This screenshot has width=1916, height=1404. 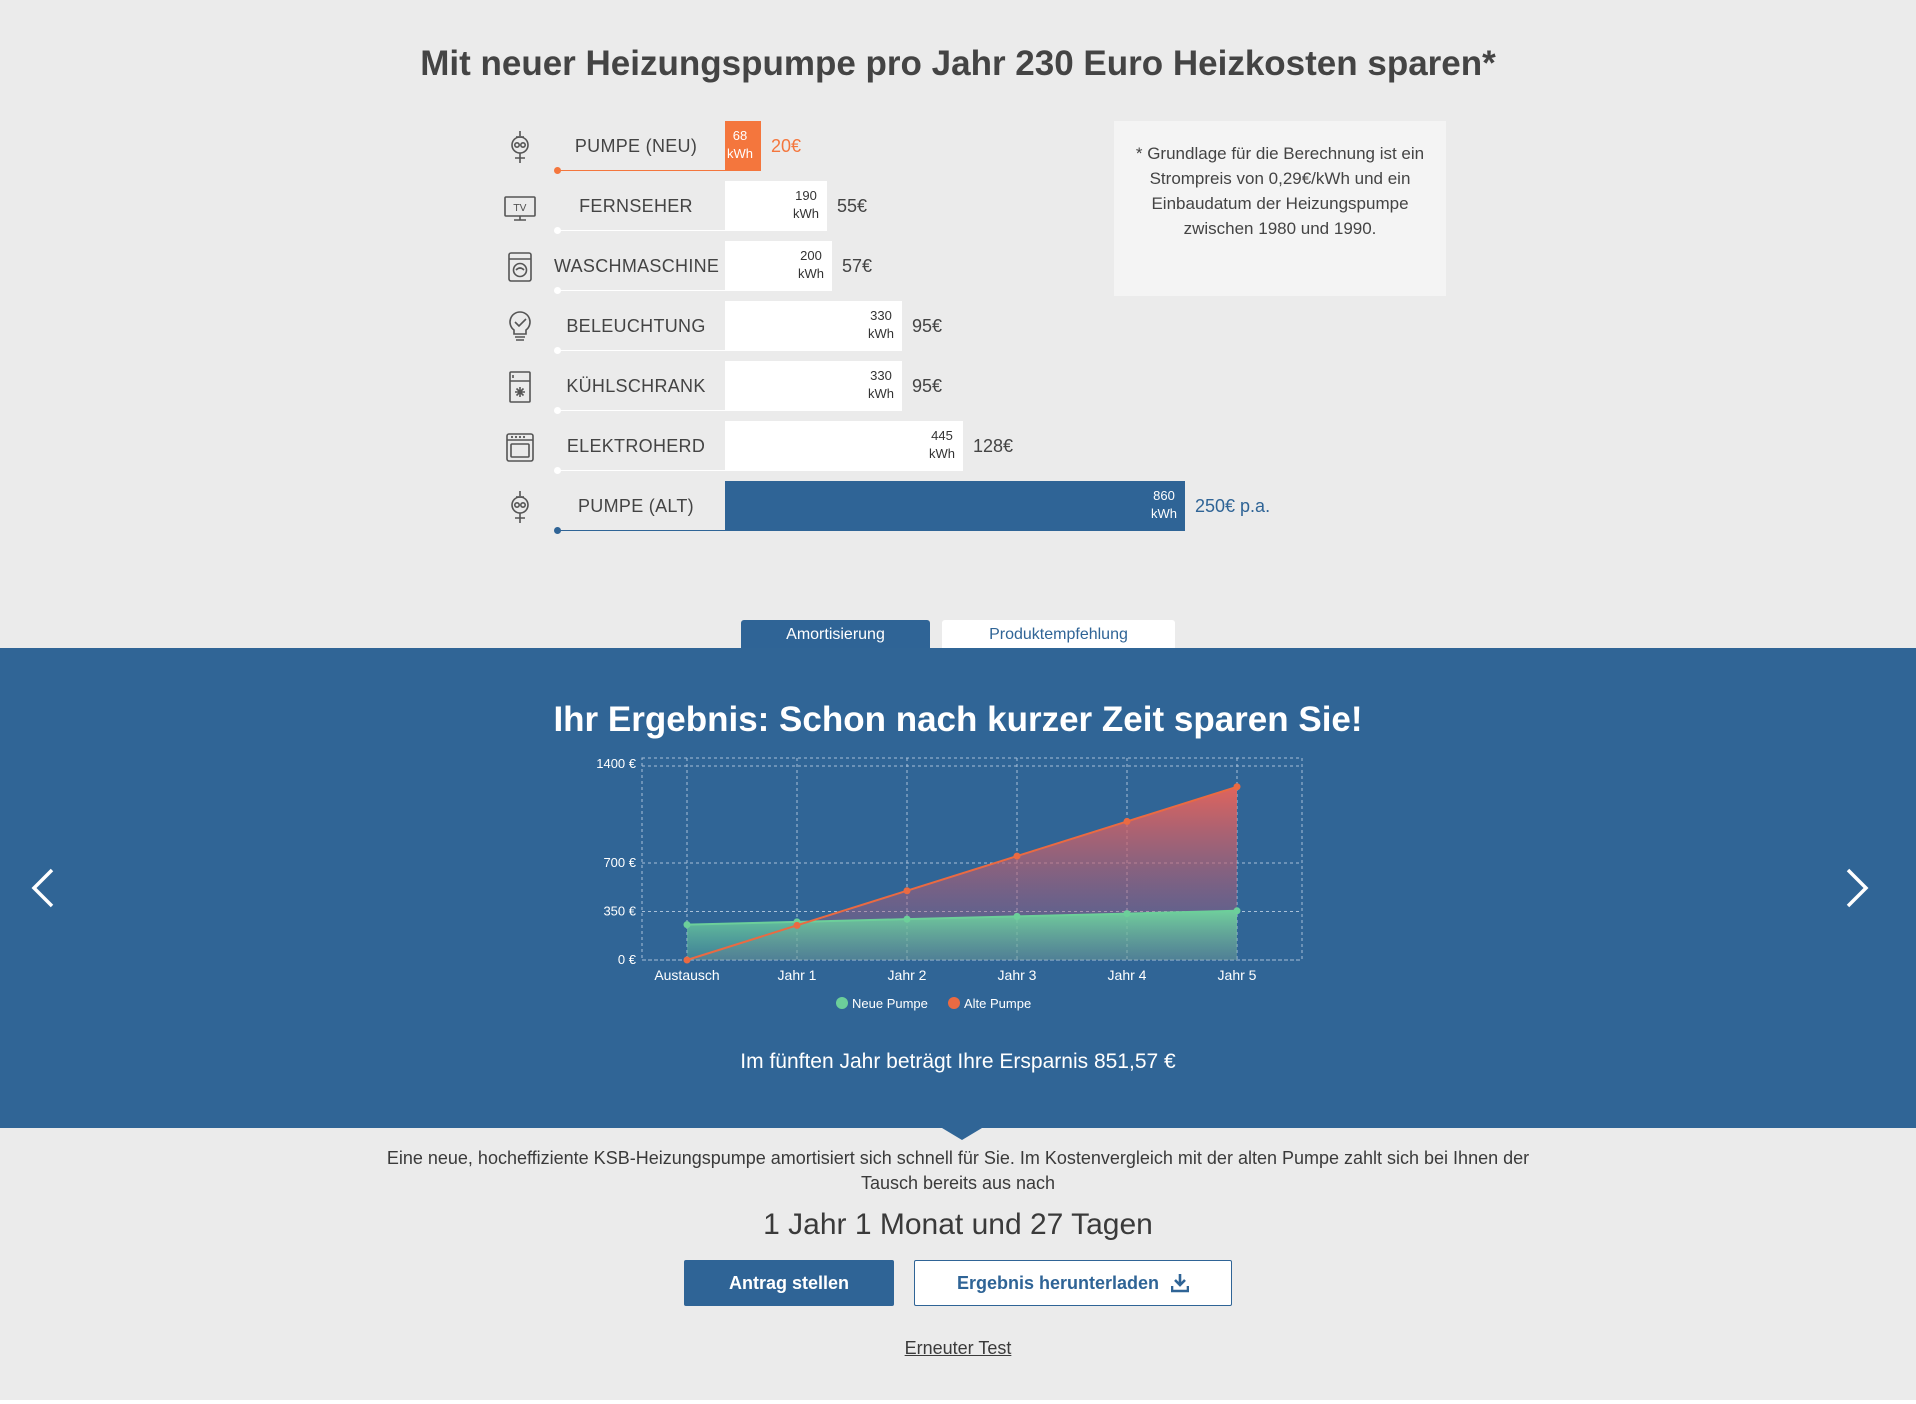 I want to click on x-tick-label: Jahr 3, so click(x=1017, y=975).